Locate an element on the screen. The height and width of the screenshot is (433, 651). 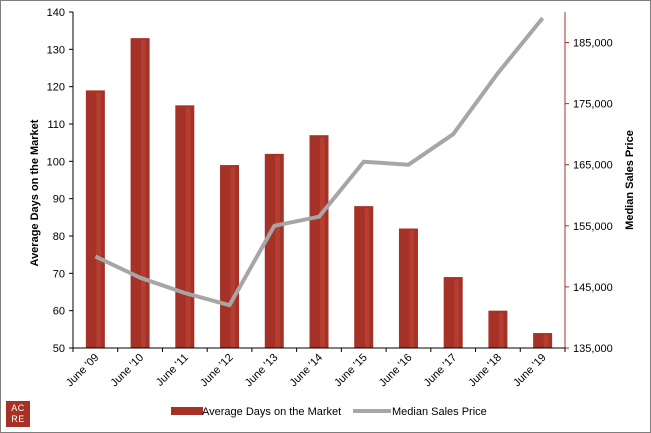
x-tick-label-7: June '16 is located at coordinates (396, 371).